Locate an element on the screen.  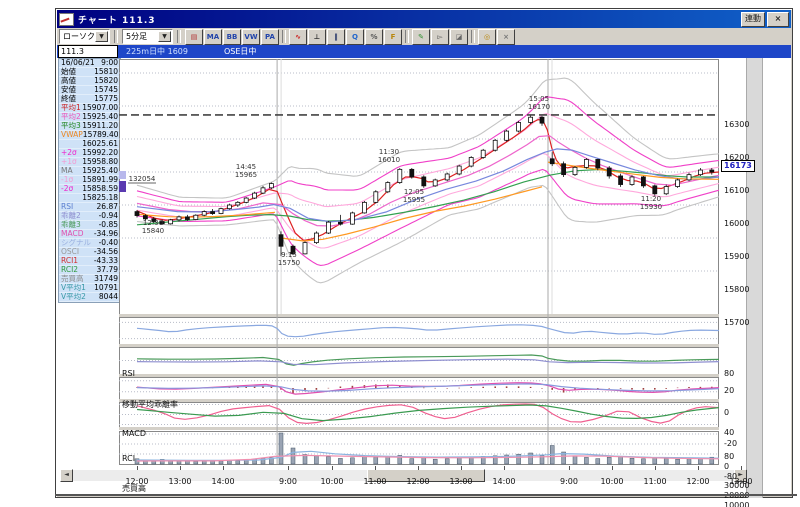
ma-indicator-icon: MA is located at coordinates (213, 36).